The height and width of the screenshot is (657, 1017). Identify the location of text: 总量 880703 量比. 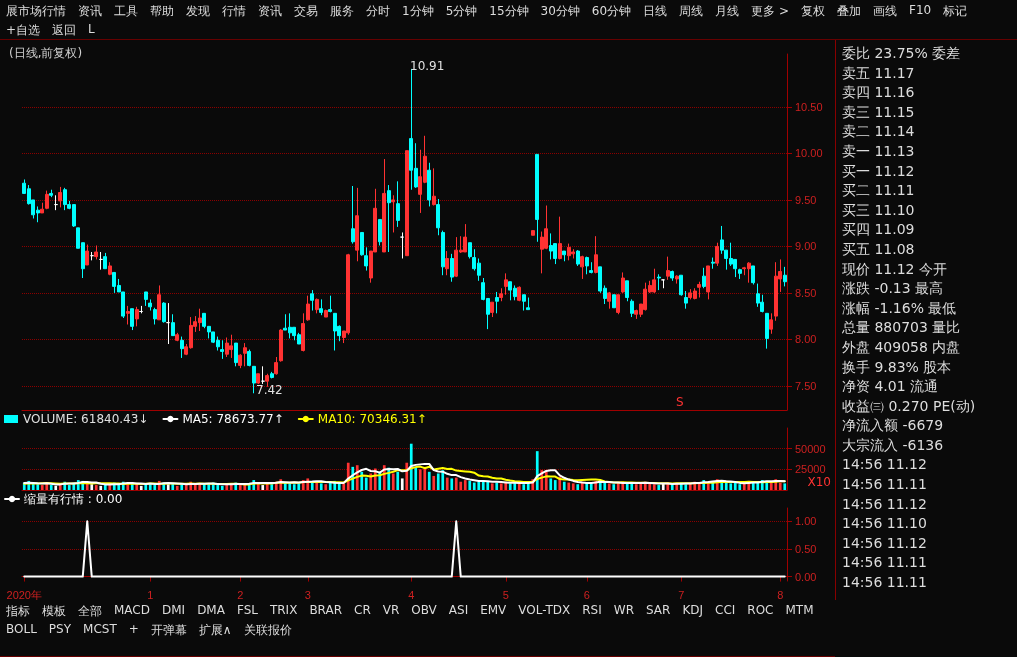
(902, 328).